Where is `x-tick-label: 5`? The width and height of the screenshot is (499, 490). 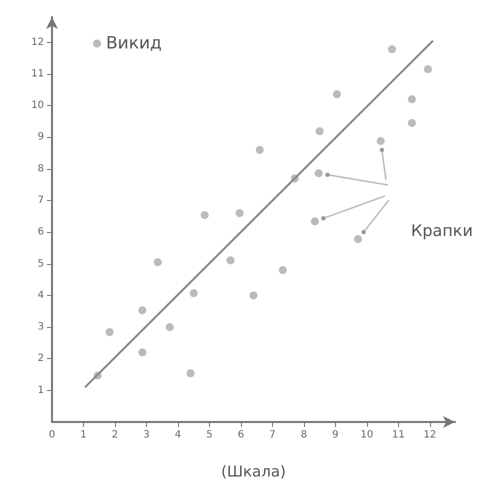
x-tick-label: 5 is located at coordinates (209, 435).